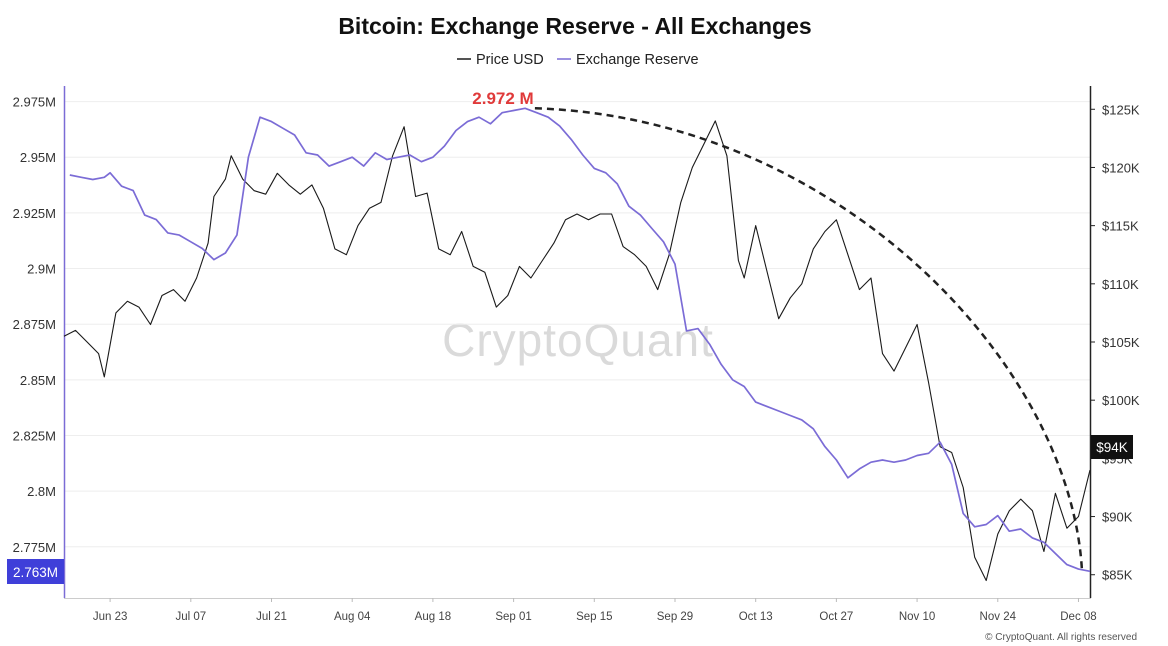 The width and height of the screenshot is (1168, 646). I want to click on x-tick-label: Aug 18, so click(433, 617).